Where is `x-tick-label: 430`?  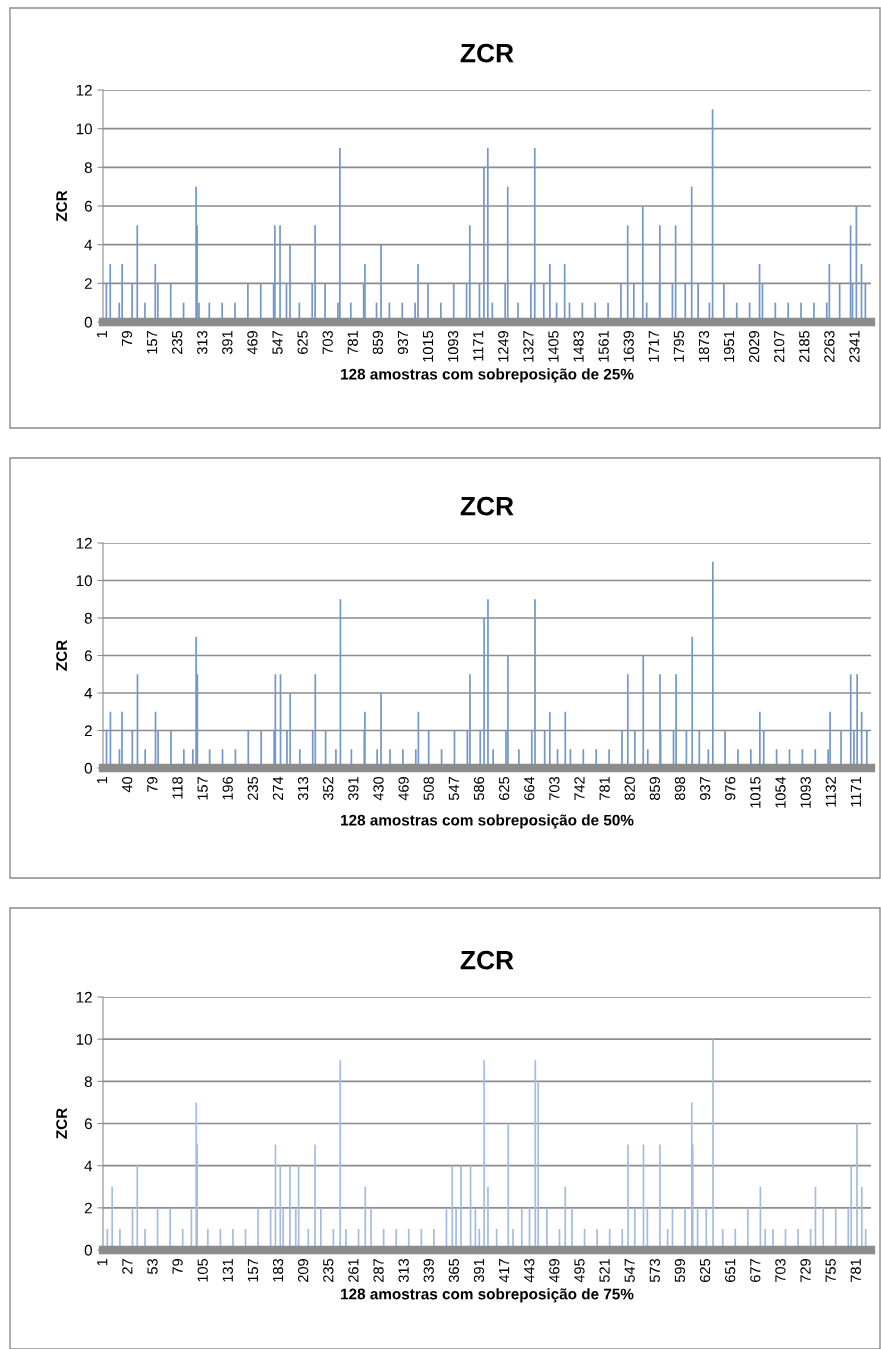 x-tick-label: 430 is located at coordinates (378, 788).